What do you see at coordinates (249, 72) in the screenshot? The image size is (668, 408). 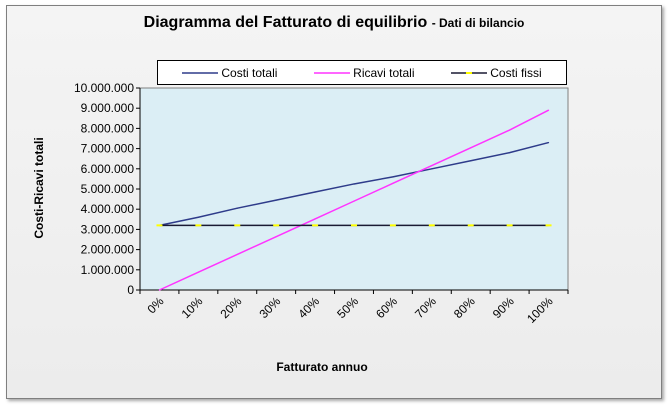 I see `legend-label-costi-totali: Costi totali` at bounding box center [249, 72].